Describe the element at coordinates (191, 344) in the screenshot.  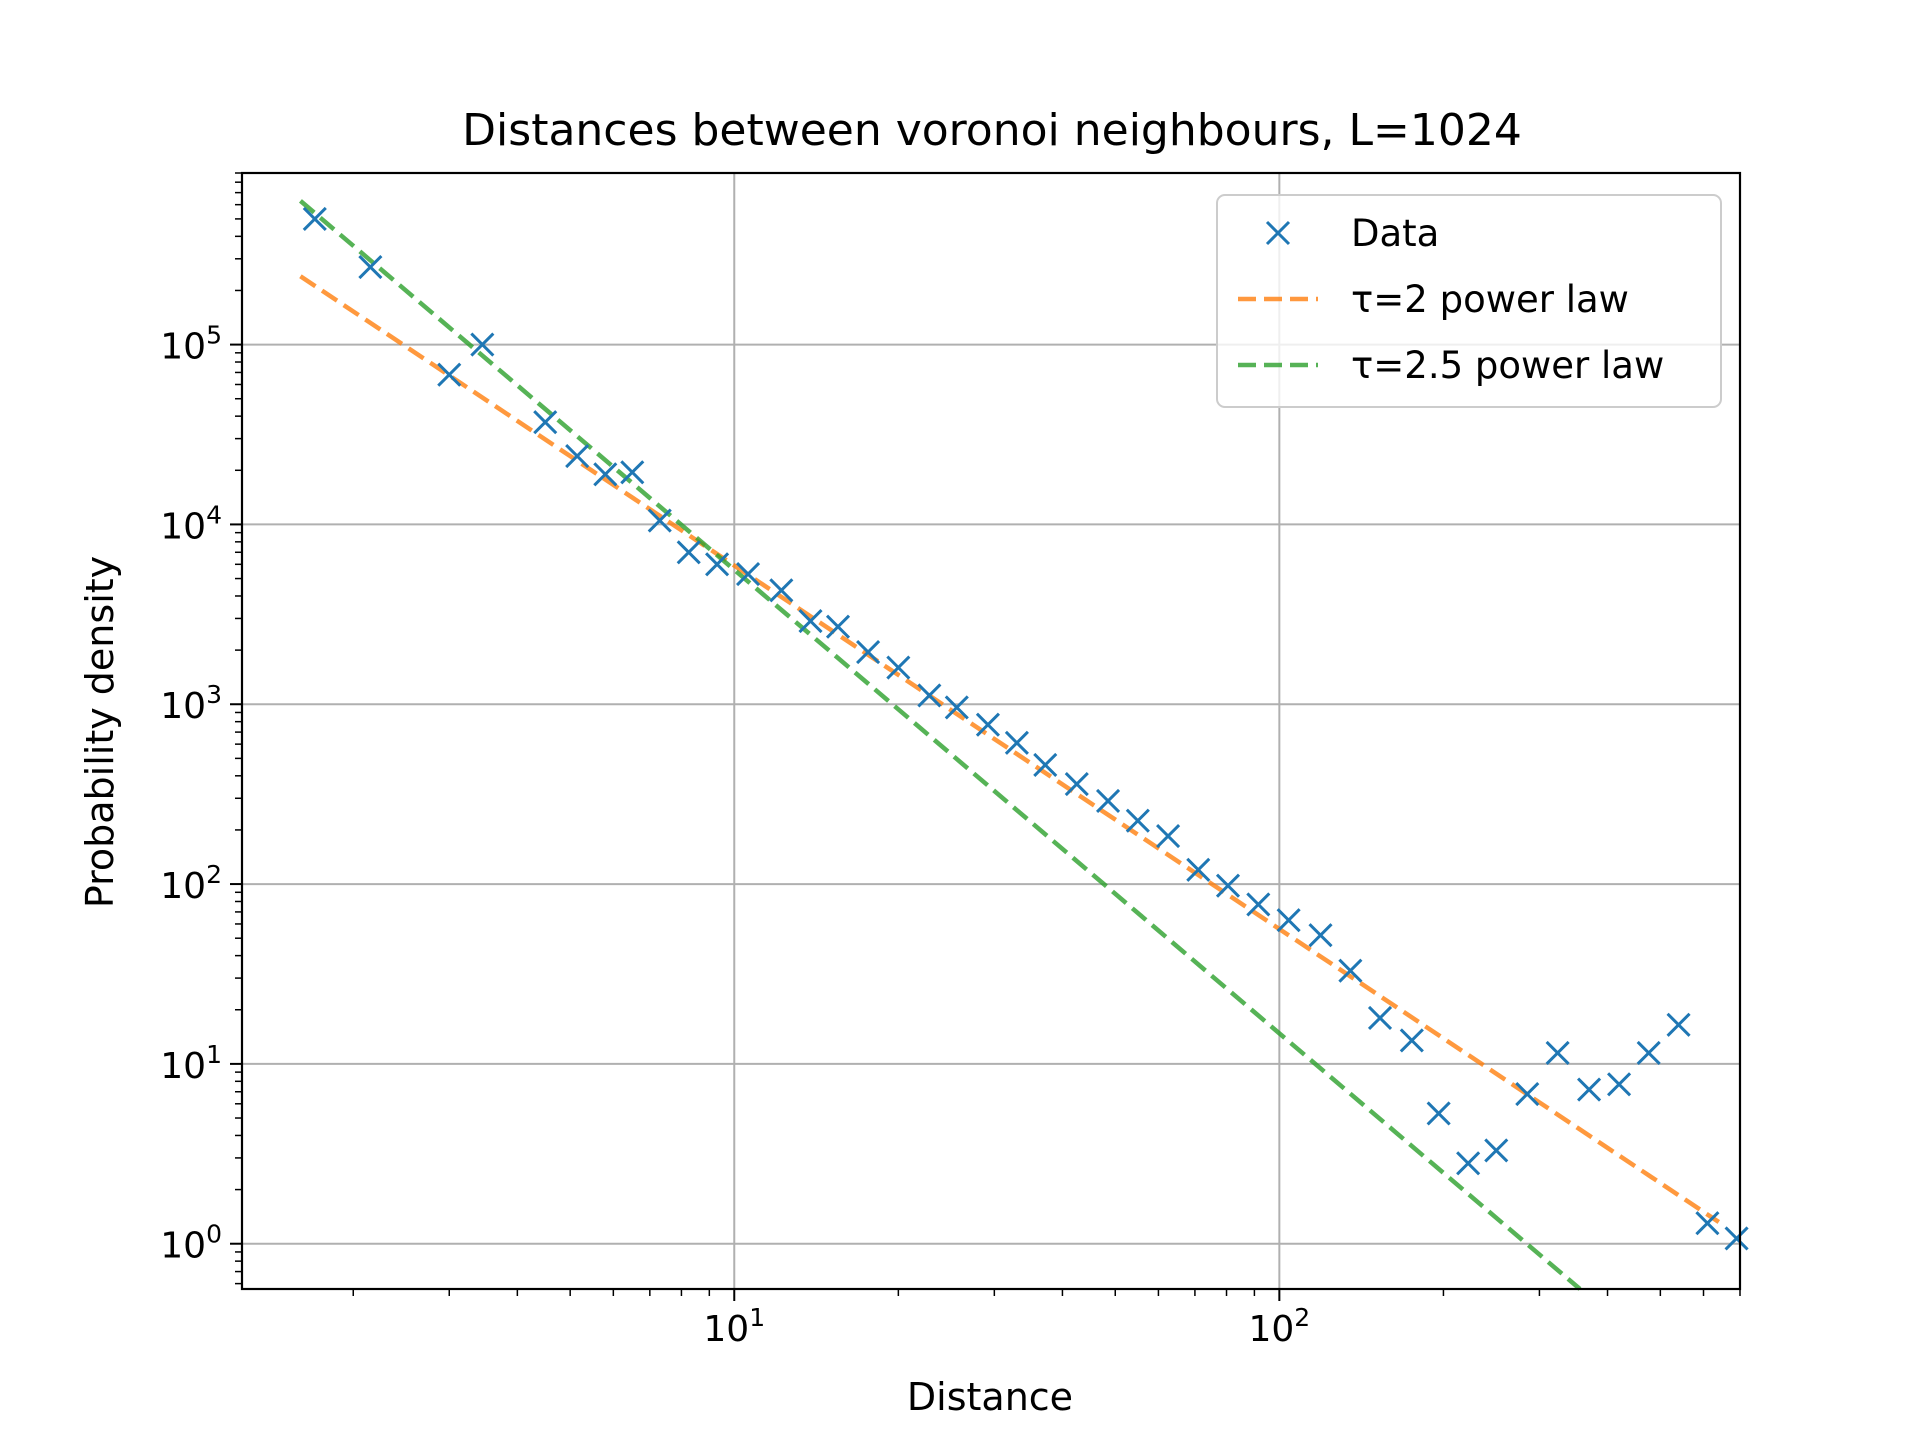
I see `y-tick-label: 10⁵` at that location.